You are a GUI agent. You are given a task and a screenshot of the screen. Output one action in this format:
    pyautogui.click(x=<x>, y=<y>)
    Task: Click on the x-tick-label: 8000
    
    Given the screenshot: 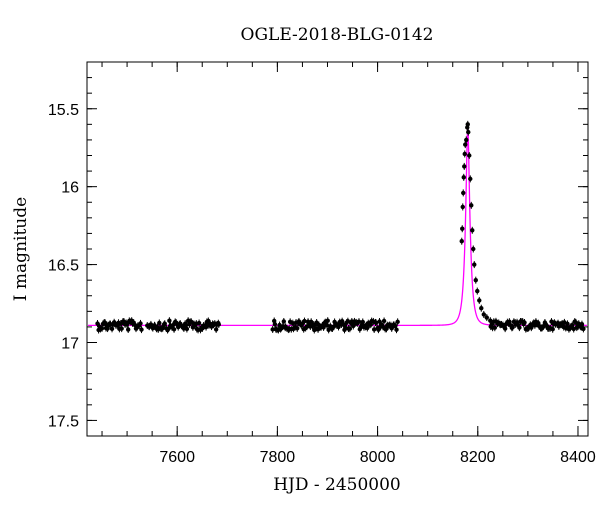 What is the action you would take?
    pyautogui.click(x=378, y=457)
    